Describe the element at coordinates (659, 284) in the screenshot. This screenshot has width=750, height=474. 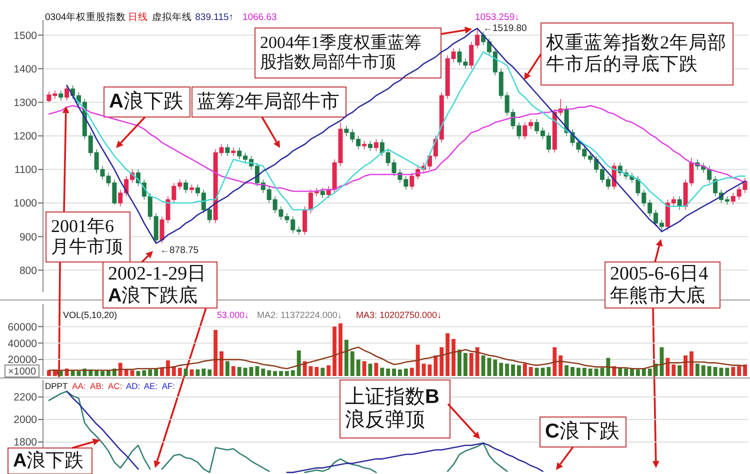
I see `annotation: 2005-6-6日4年熊市大底` at that location.